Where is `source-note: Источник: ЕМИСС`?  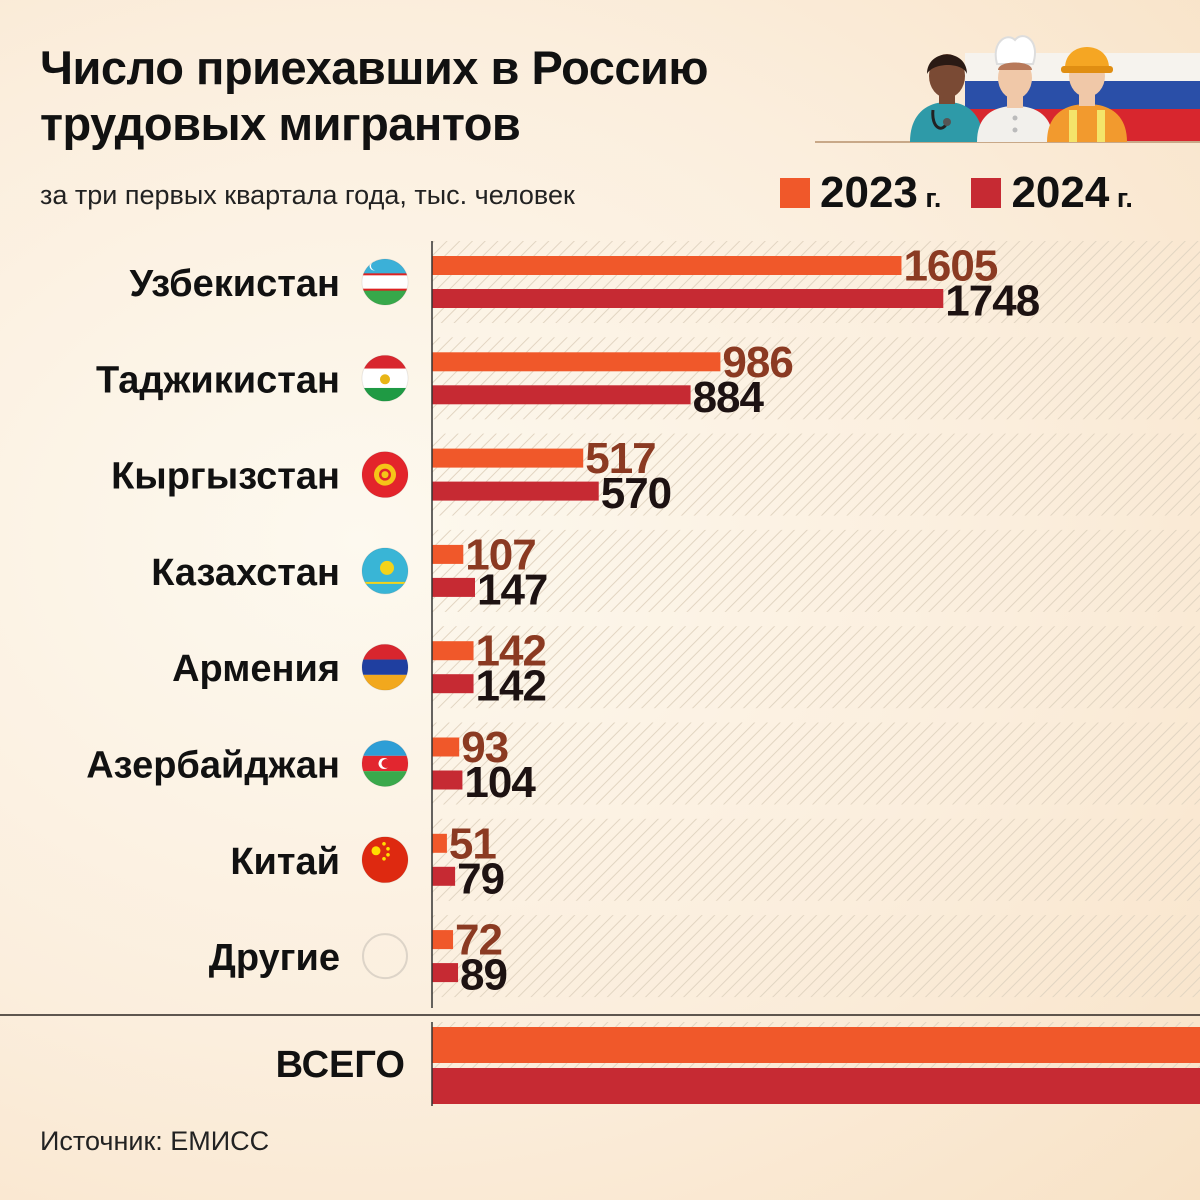 source-note: Источник: ЕМИСС is located at coordinates (155, 1141).